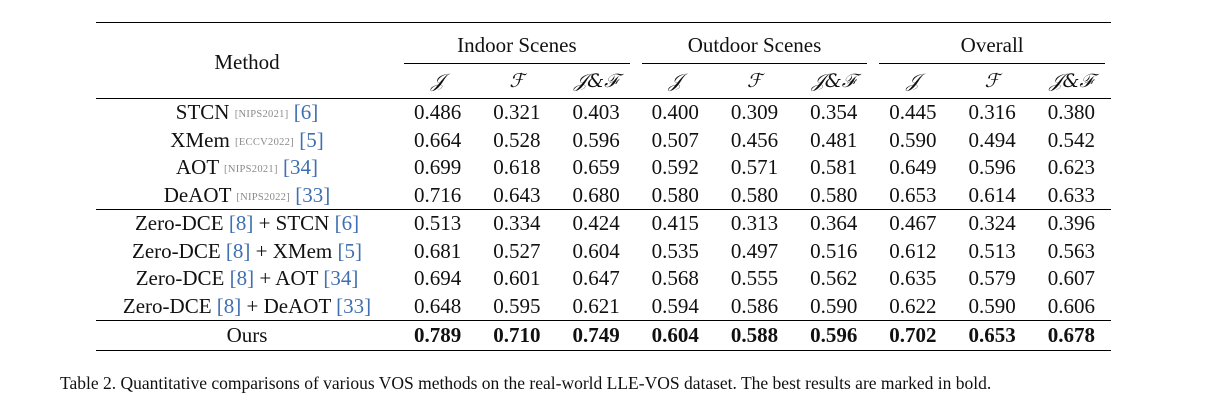 This screenshot has height=405, width=1208. What do you see at coordinates (517, 167) in the screenshot?
I see `table-cell: 0.618` at bounding box center [517, 167].